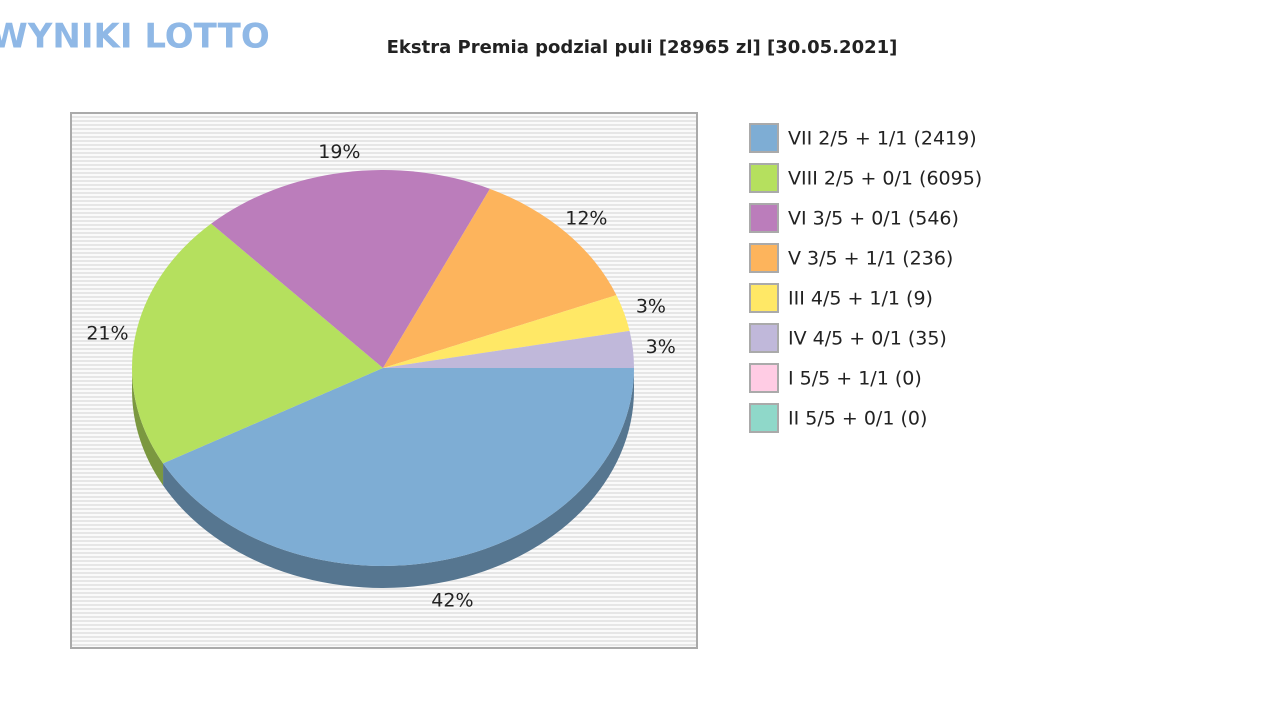 The width and height of the screenshot is (1280, 720). Describe the element at coordinates (867, 339) in the screenshot. I see `legend-label: IV 4/5 + 0/1 (35)` at that location.